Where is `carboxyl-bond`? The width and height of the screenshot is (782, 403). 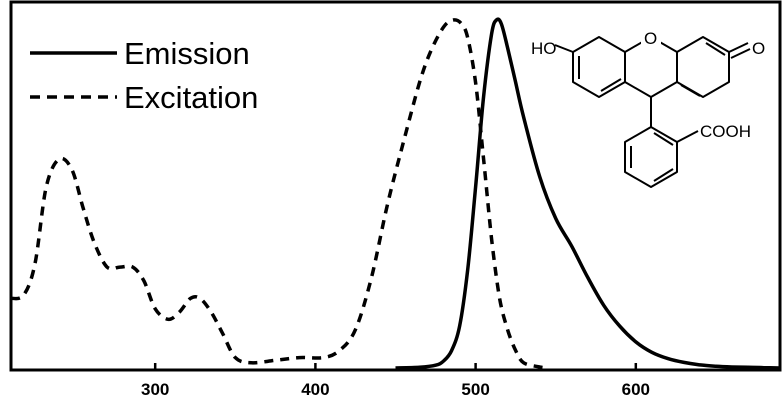
carboxyl-bond is located at coordinates (687, 136).